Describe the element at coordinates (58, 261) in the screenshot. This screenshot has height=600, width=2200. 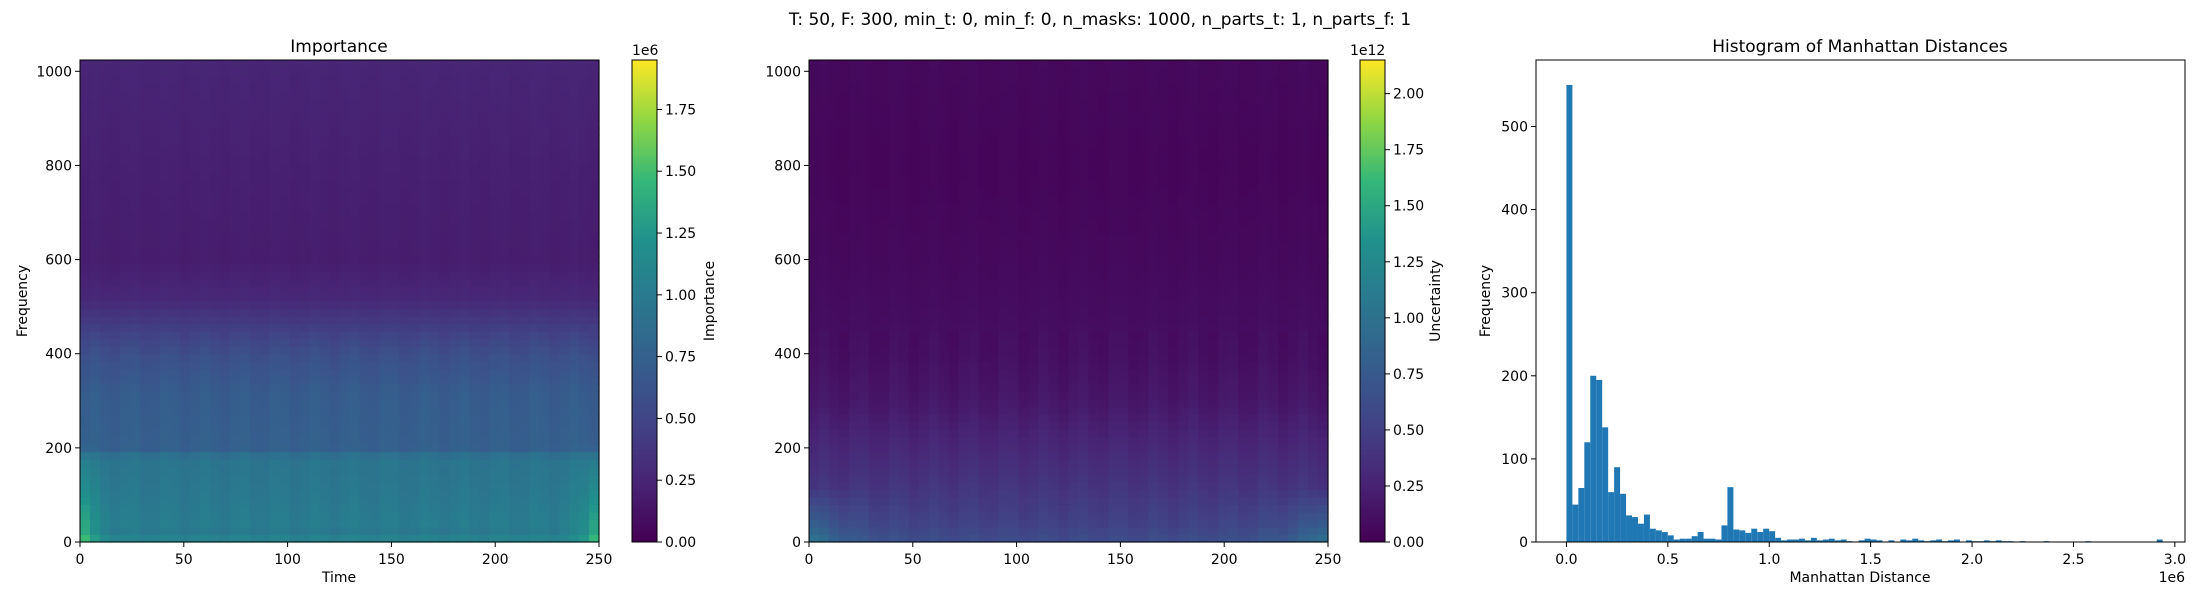
I see `y-tick-label: 600` at that location.